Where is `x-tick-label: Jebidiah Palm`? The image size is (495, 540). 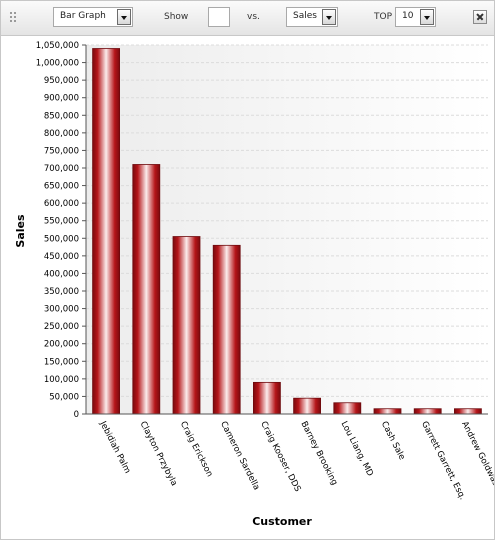
x-tick-label: Jebidiah Palm is located at coordinates (114, 447).